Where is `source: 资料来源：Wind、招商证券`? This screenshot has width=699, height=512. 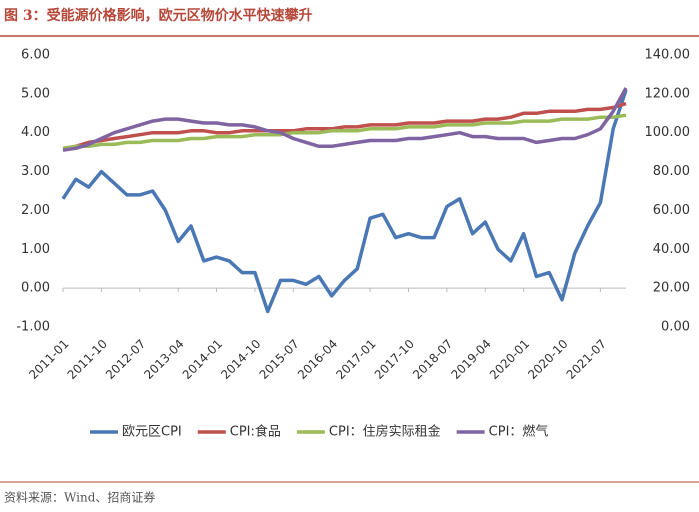 source: 资料来源：Wind、招商证券 is located at coordinates (79, 497).